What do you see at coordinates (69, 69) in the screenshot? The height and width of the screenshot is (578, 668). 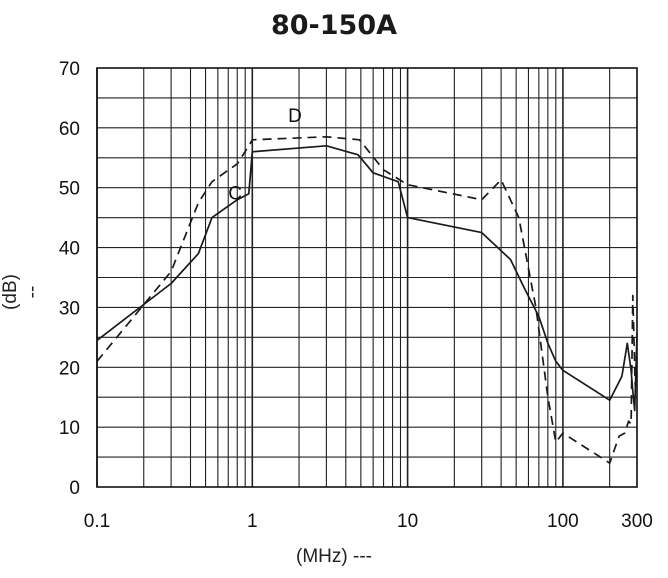 I see `y-tick-label: 70` at bounding box center [69, 69].